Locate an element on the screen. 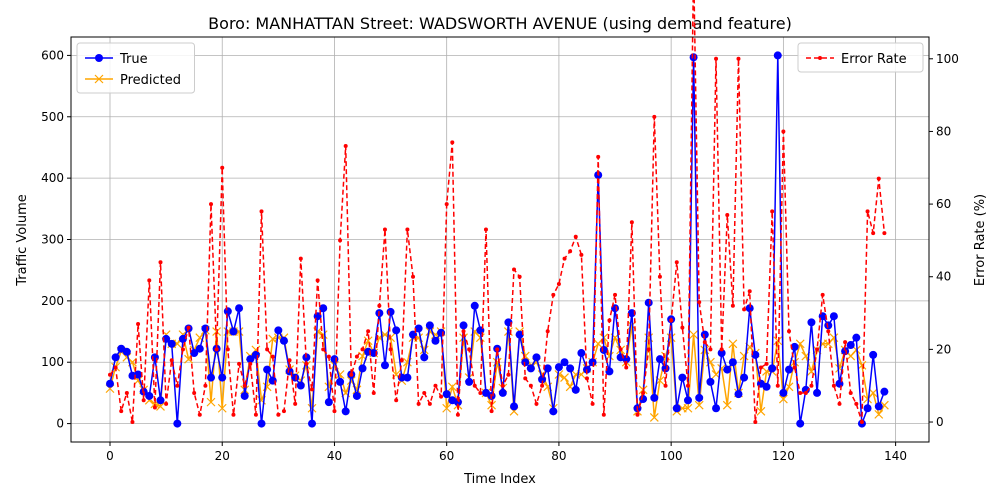 The image size is (1000, 500). x-tick-label: 0 is located at coordinates (110, 456).